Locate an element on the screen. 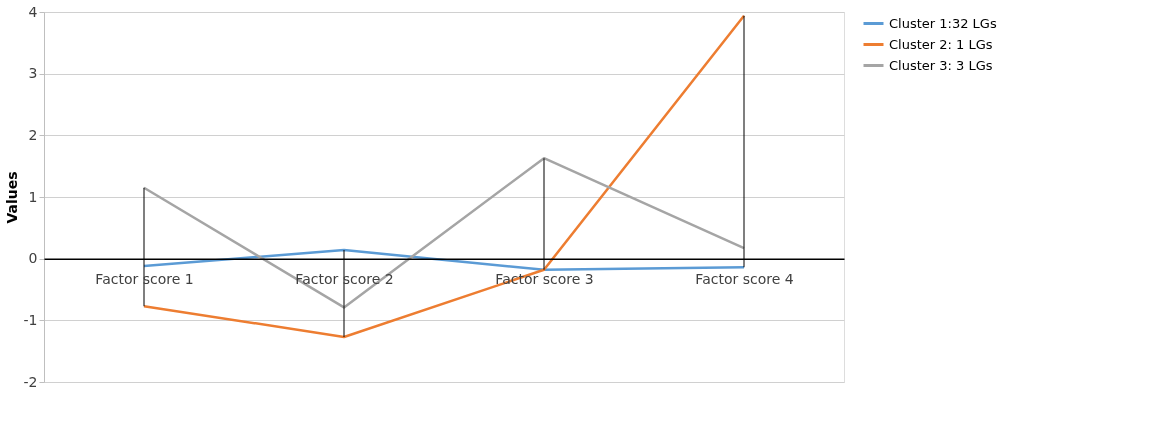  legend-label: Cluster 3: 3 LGs is located at coordinates (941, 65).